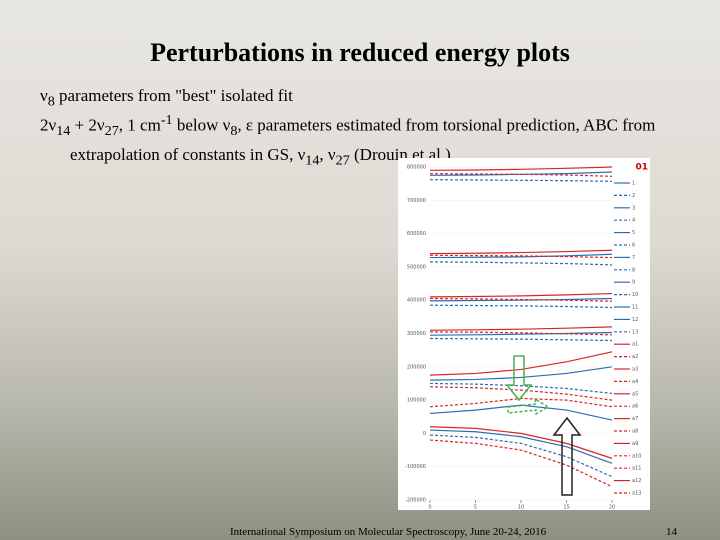 The width and height of the screenshot is (720, 540). I want to click on legend-label: 11, so click(635, 308).